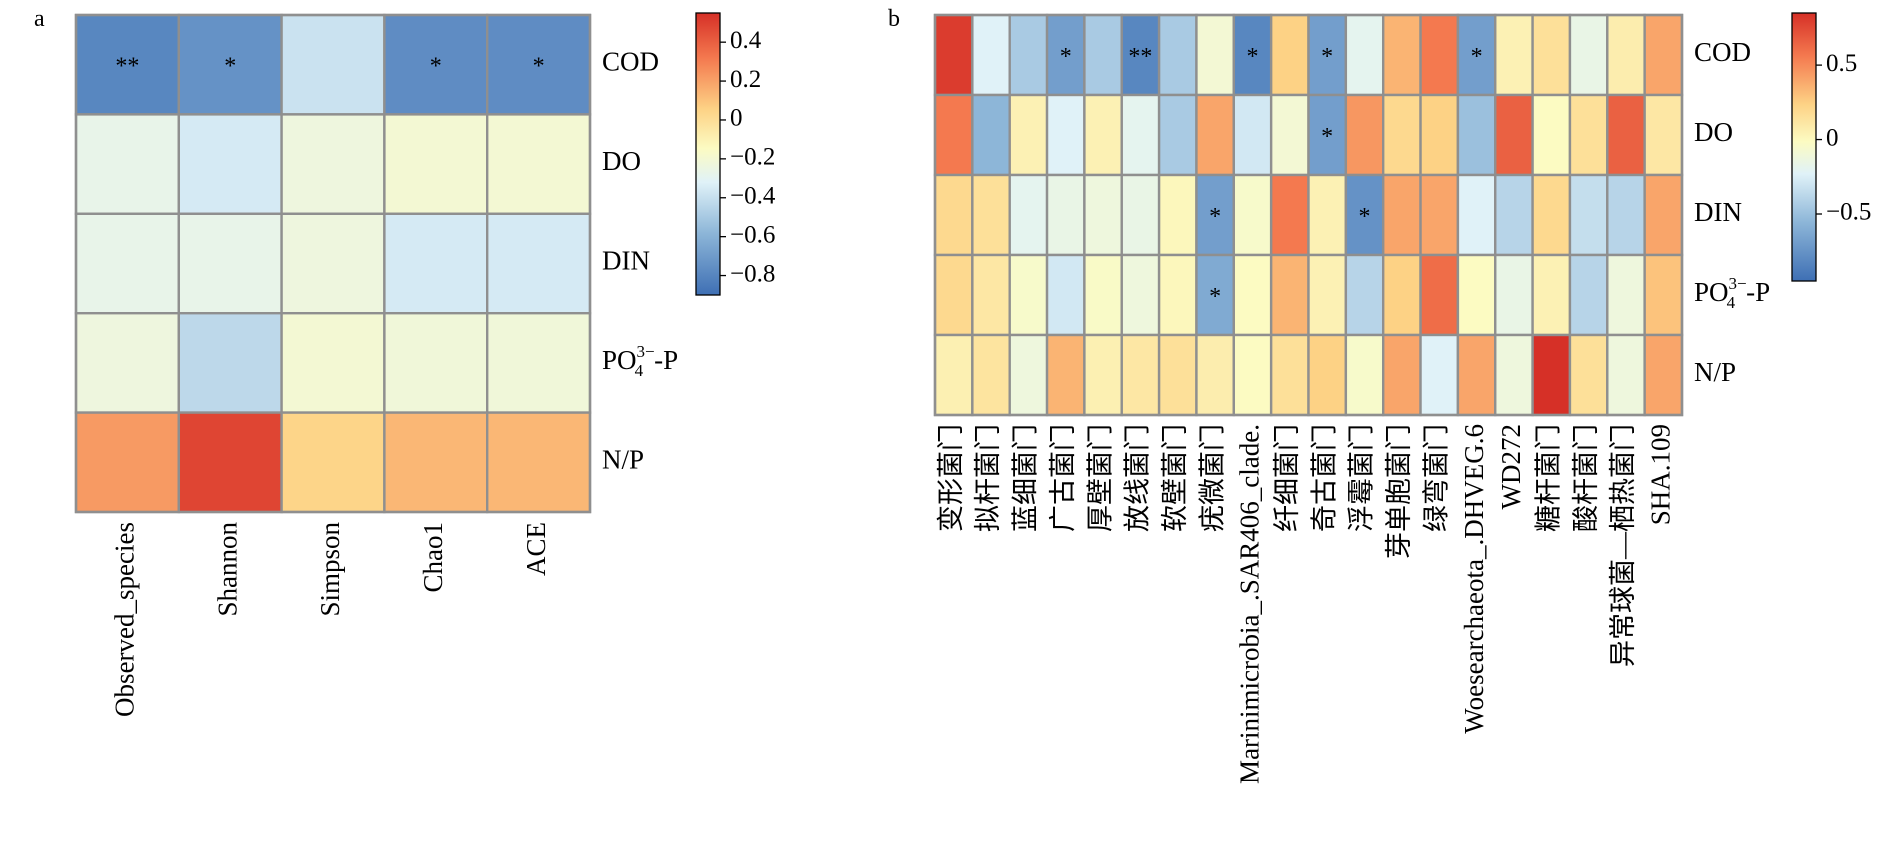 Image resolution: width=1890 pixels, height=847 pixels. Describe the element at coordinates (1548, 478) in the screenshot. I see `column-label: 糖杆菌门` at that location.